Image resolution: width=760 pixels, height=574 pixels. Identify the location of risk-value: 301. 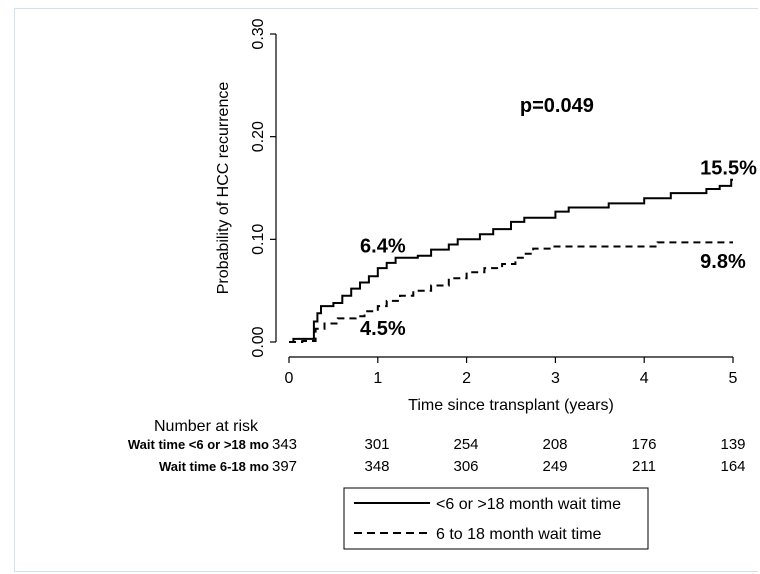
(376, 444).